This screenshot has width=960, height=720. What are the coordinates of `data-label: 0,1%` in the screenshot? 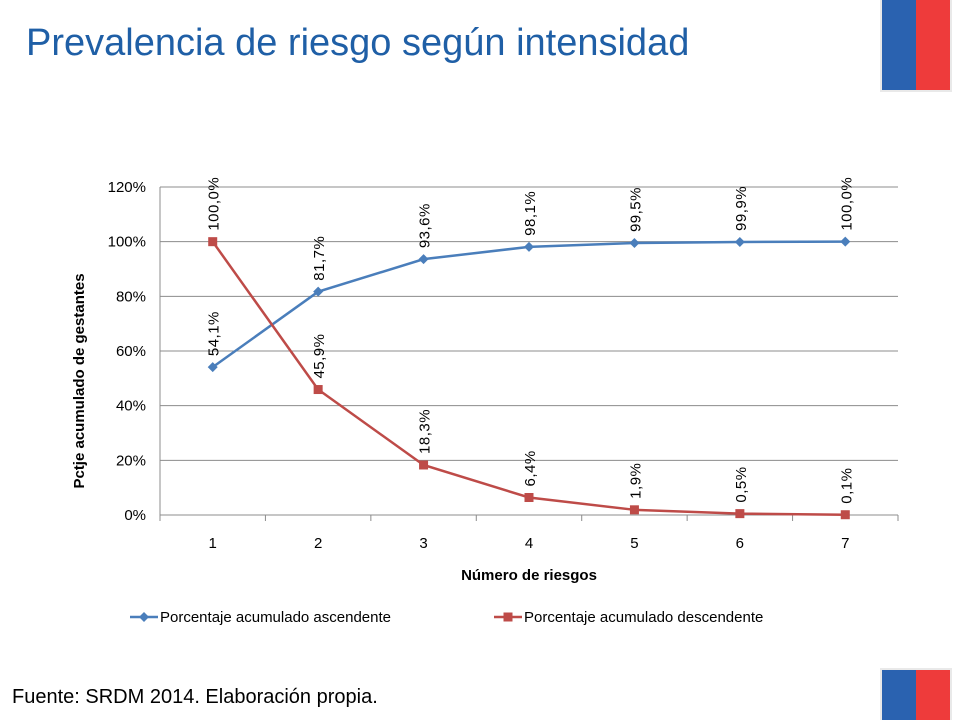 It's located at (846, 486).